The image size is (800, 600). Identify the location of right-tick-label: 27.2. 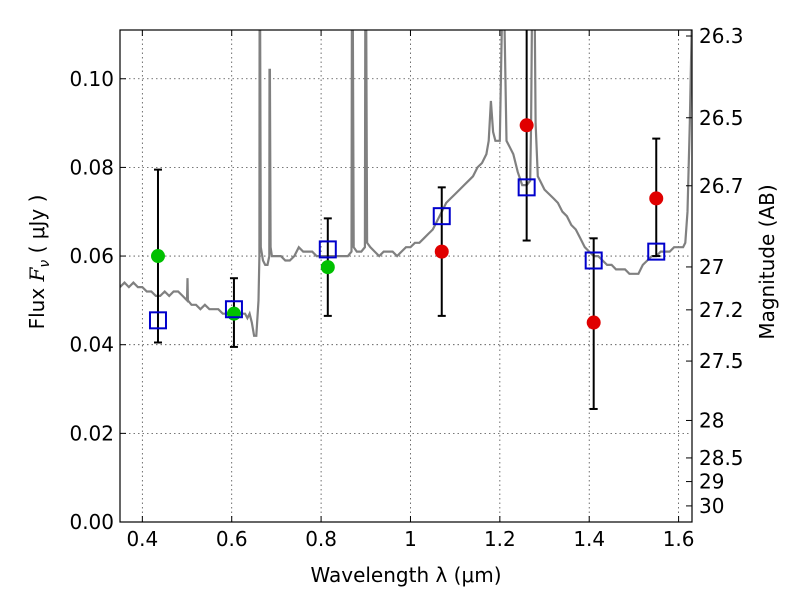
(721, 310).